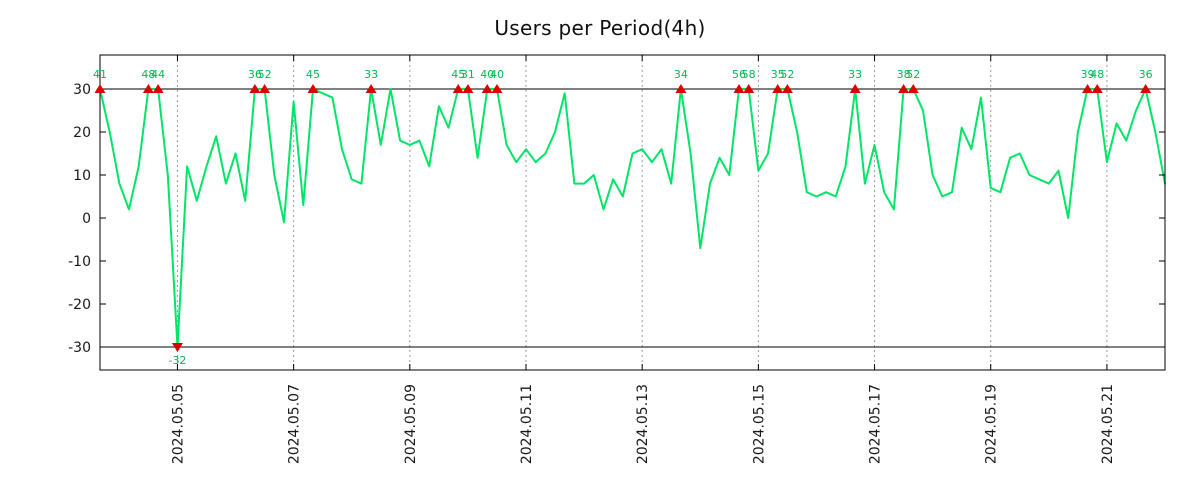 This screenshot has width=1200, height=500. What do you see at coordinates (749, 74) in the screenshot?
I see `peak-label: 58` at bounding box center [749, 74].